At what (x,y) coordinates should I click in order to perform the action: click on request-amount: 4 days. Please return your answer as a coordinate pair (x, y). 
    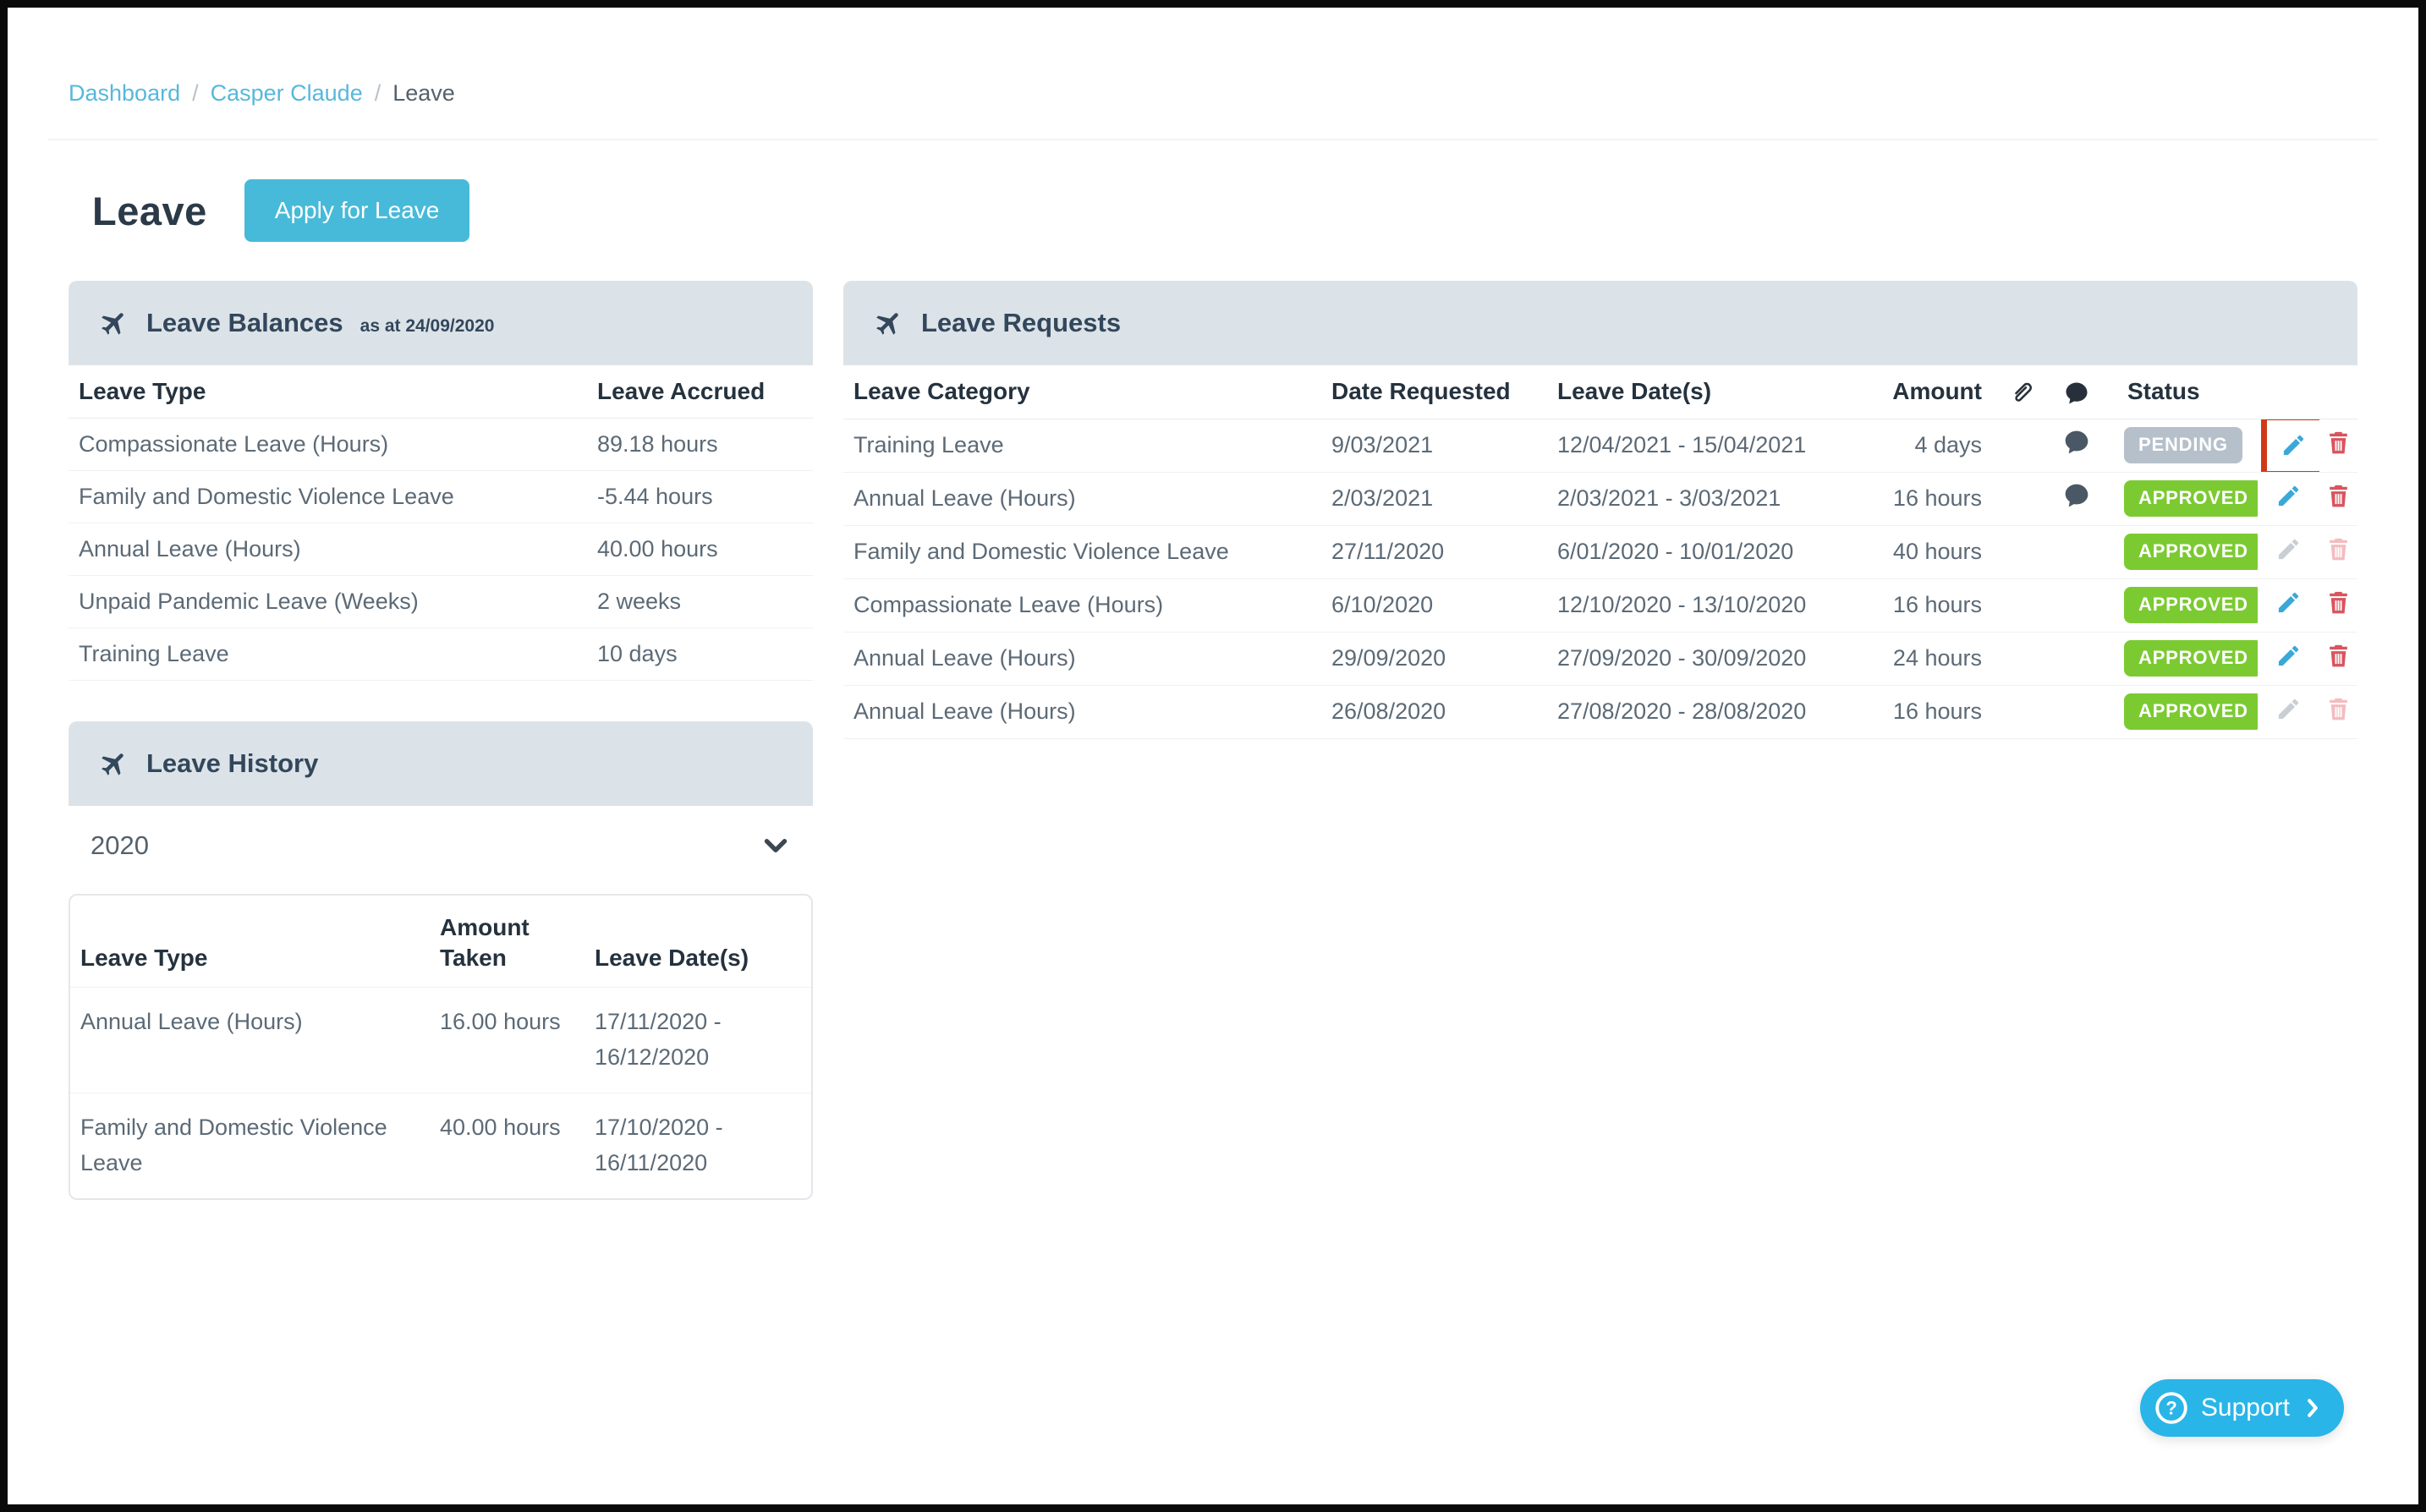
    Looking at the image, I should click on (1948, 444).